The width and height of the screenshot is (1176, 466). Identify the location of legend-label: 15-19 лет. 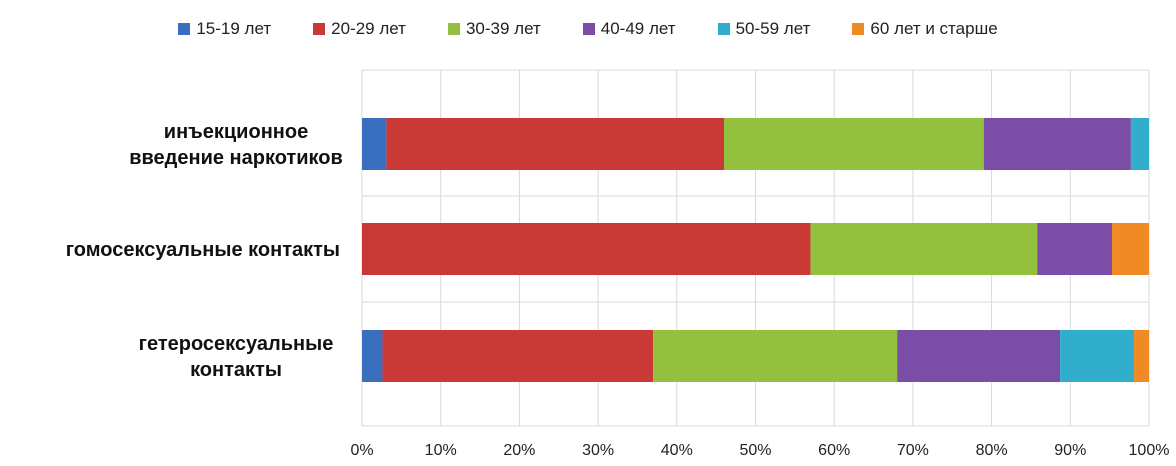
(234, 28).